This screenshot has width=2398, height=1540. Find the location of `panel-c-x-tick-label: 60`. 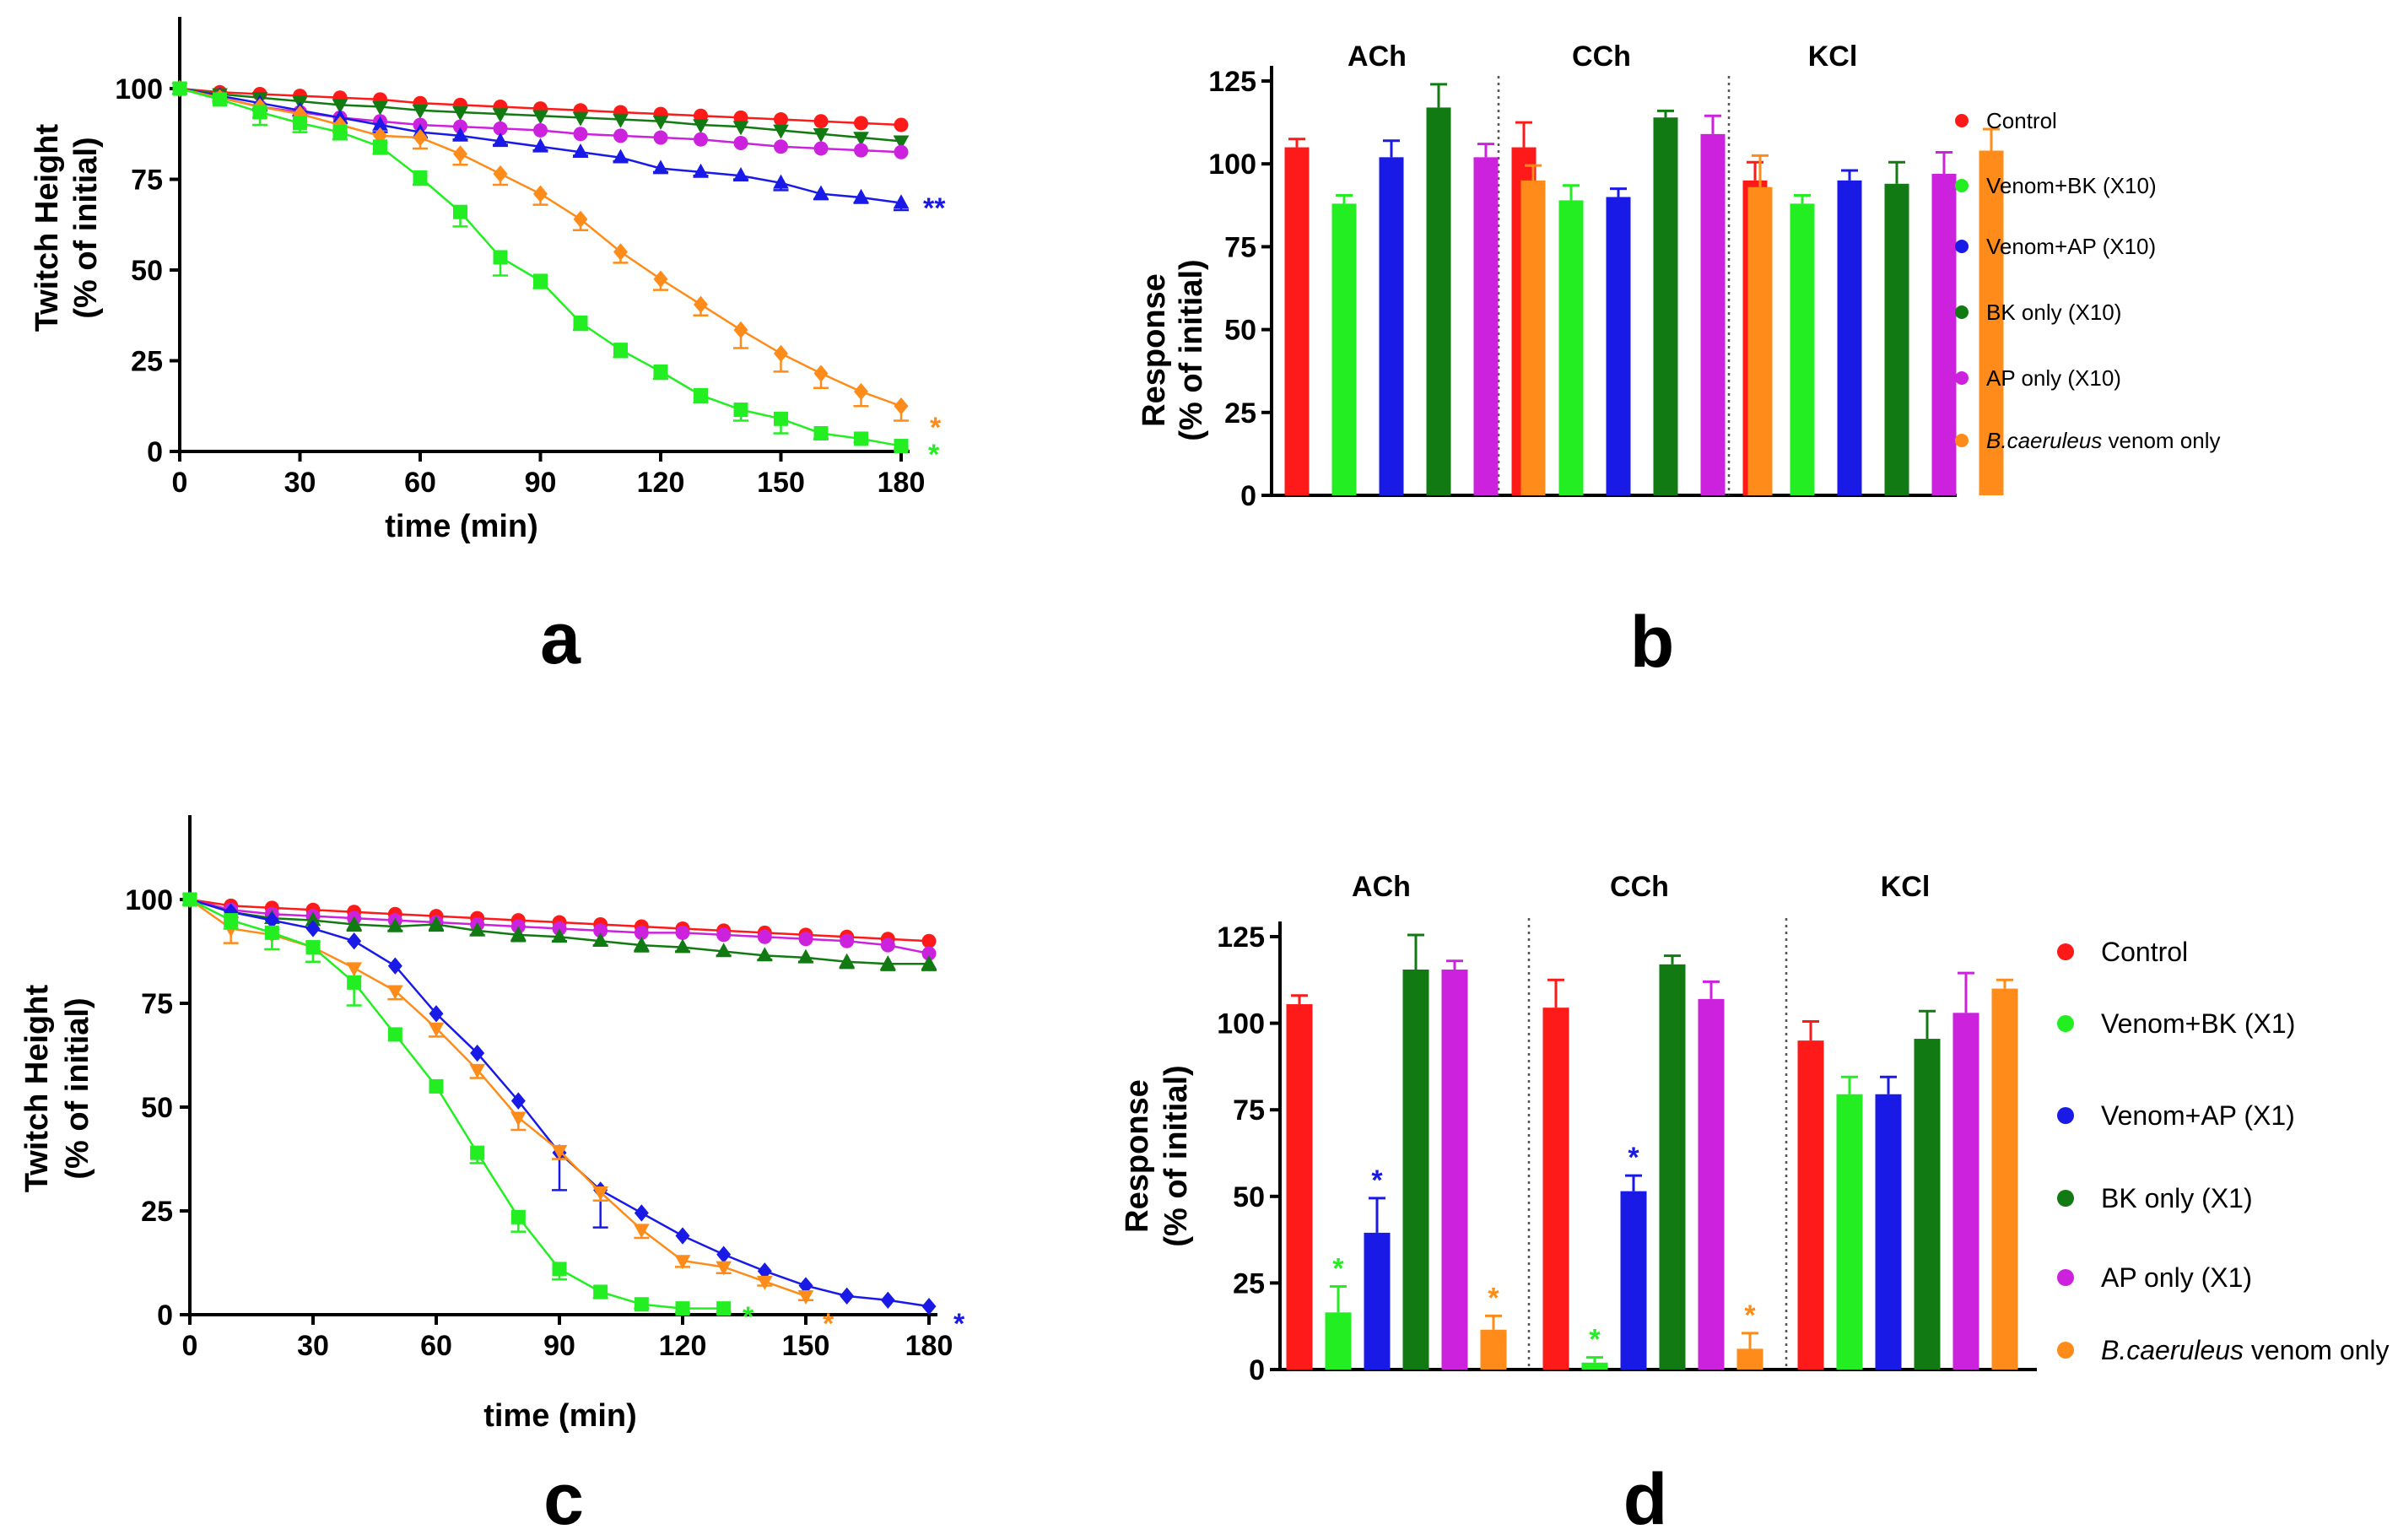

panel-c-x-tick-label: 60 is located at coordinates (436, 1346).